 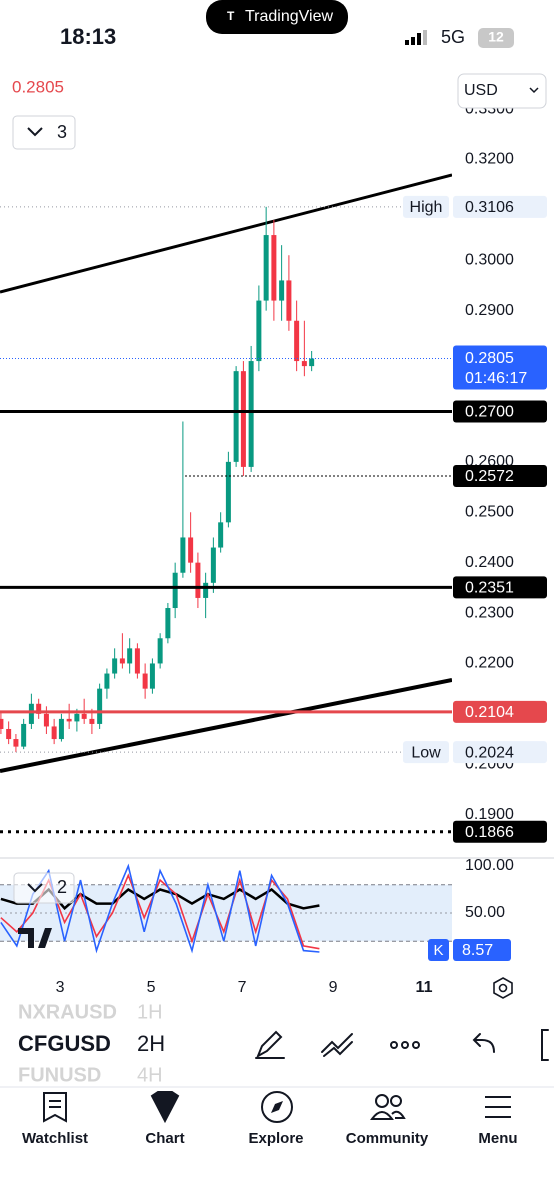 I want to click on k-value-box, so click(x=482, y=949).